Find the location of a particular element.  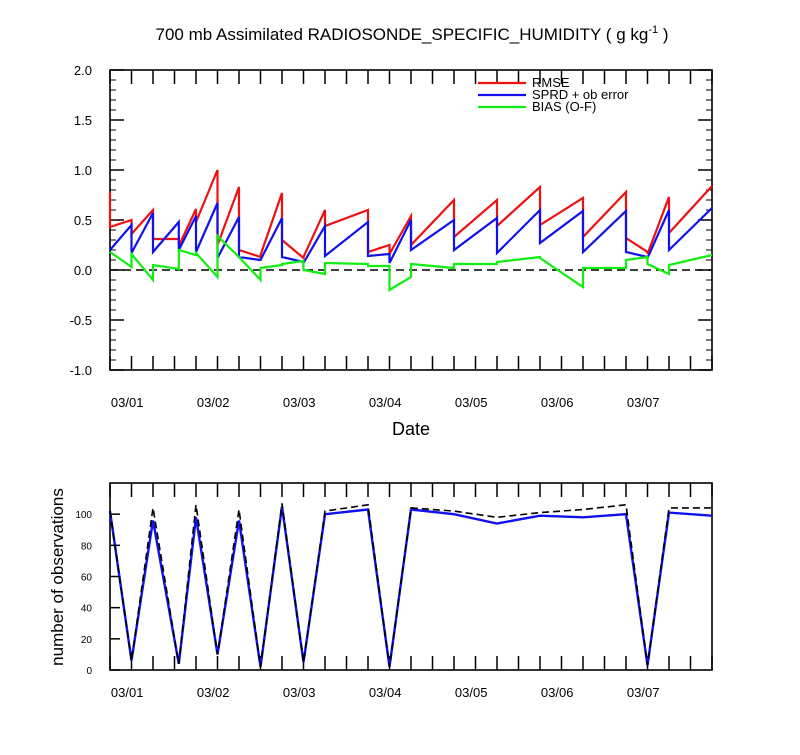

y-tick-label: 40 is located at coordinates (87, 609).